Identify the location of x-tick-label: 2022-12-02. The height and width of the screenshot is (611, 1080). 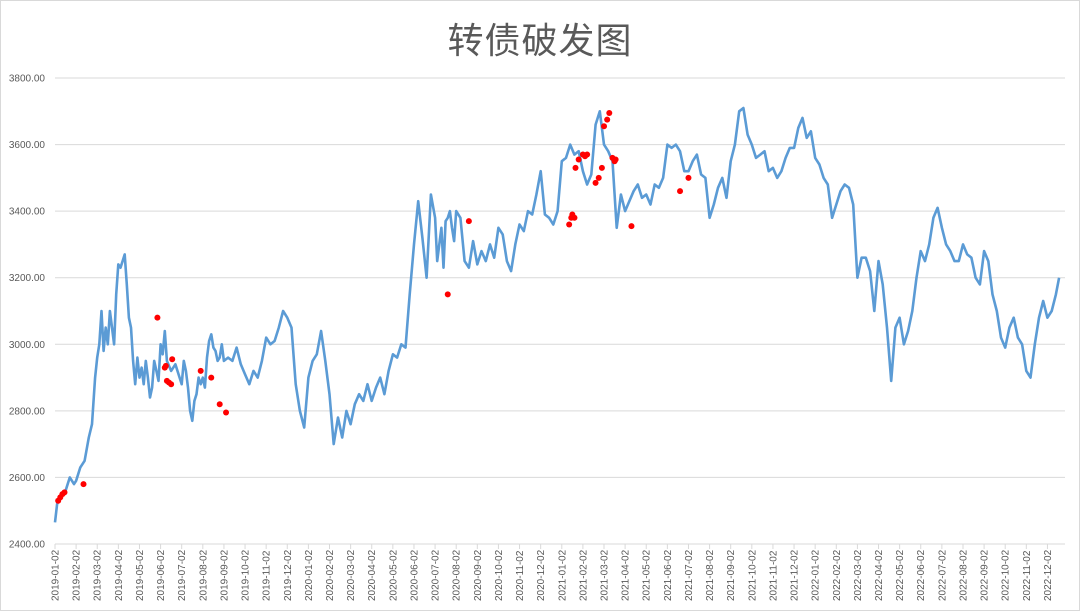
(1048, 575).